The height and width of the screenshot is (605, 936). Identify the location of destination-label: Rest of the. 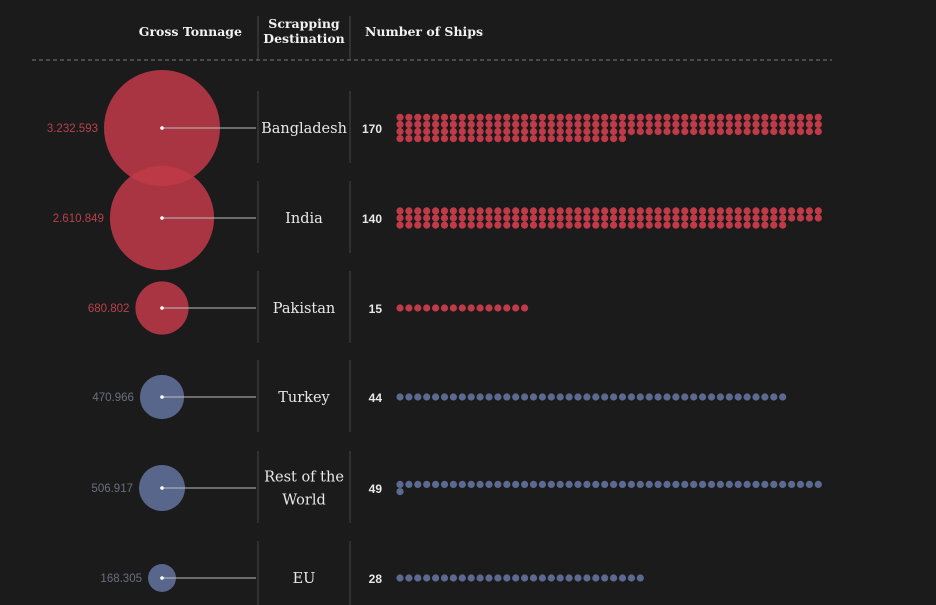
(304, 478).